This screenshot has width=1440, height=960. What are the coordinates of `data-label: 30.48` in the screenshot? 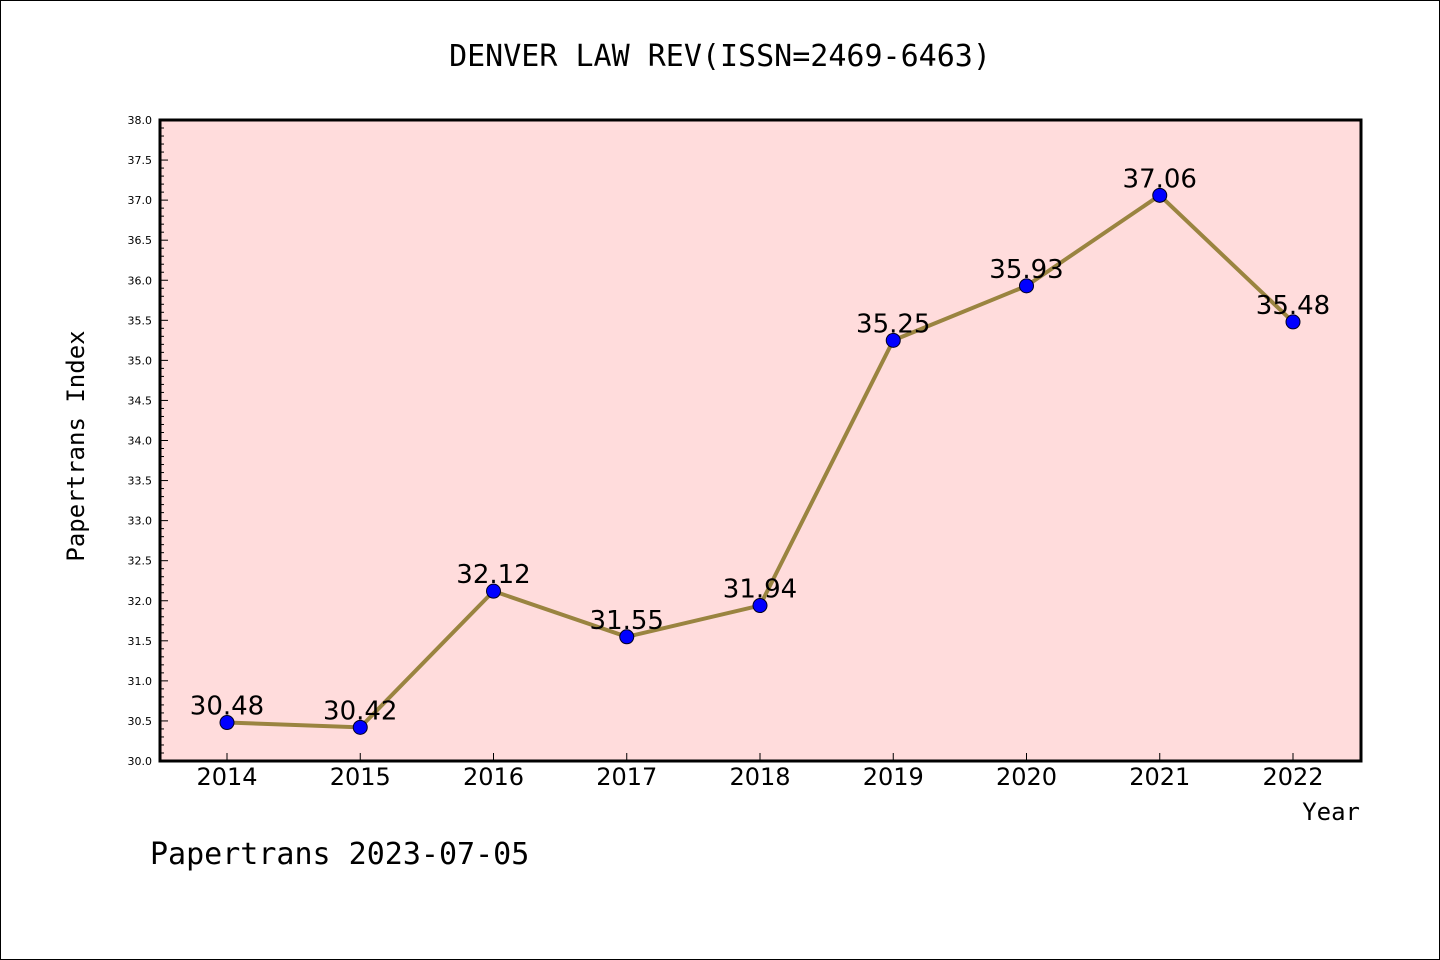 It's located at (227, 707).